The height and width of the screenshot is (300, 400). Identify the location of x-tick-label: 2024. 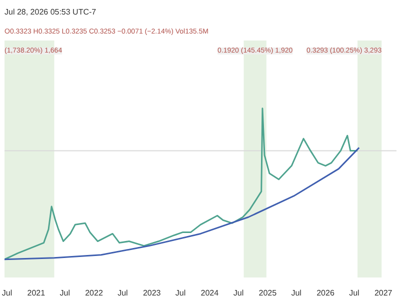
(210, 293).